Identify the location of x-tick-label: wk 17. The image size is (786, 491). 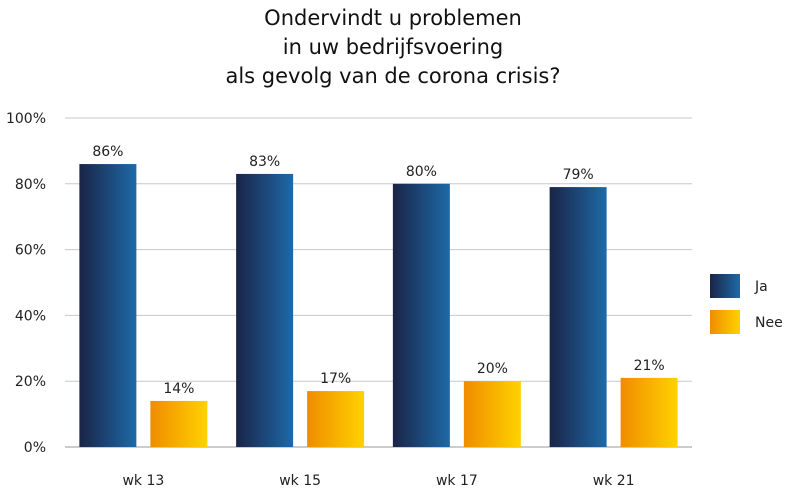
(457, 481).